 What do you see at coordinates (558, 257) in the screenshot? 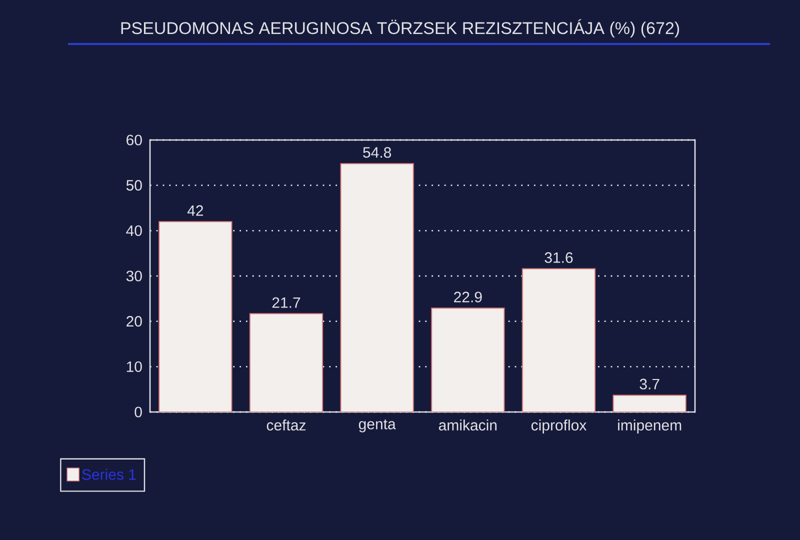
I see `data-label: 31.6` at bounding box center [558, 257].